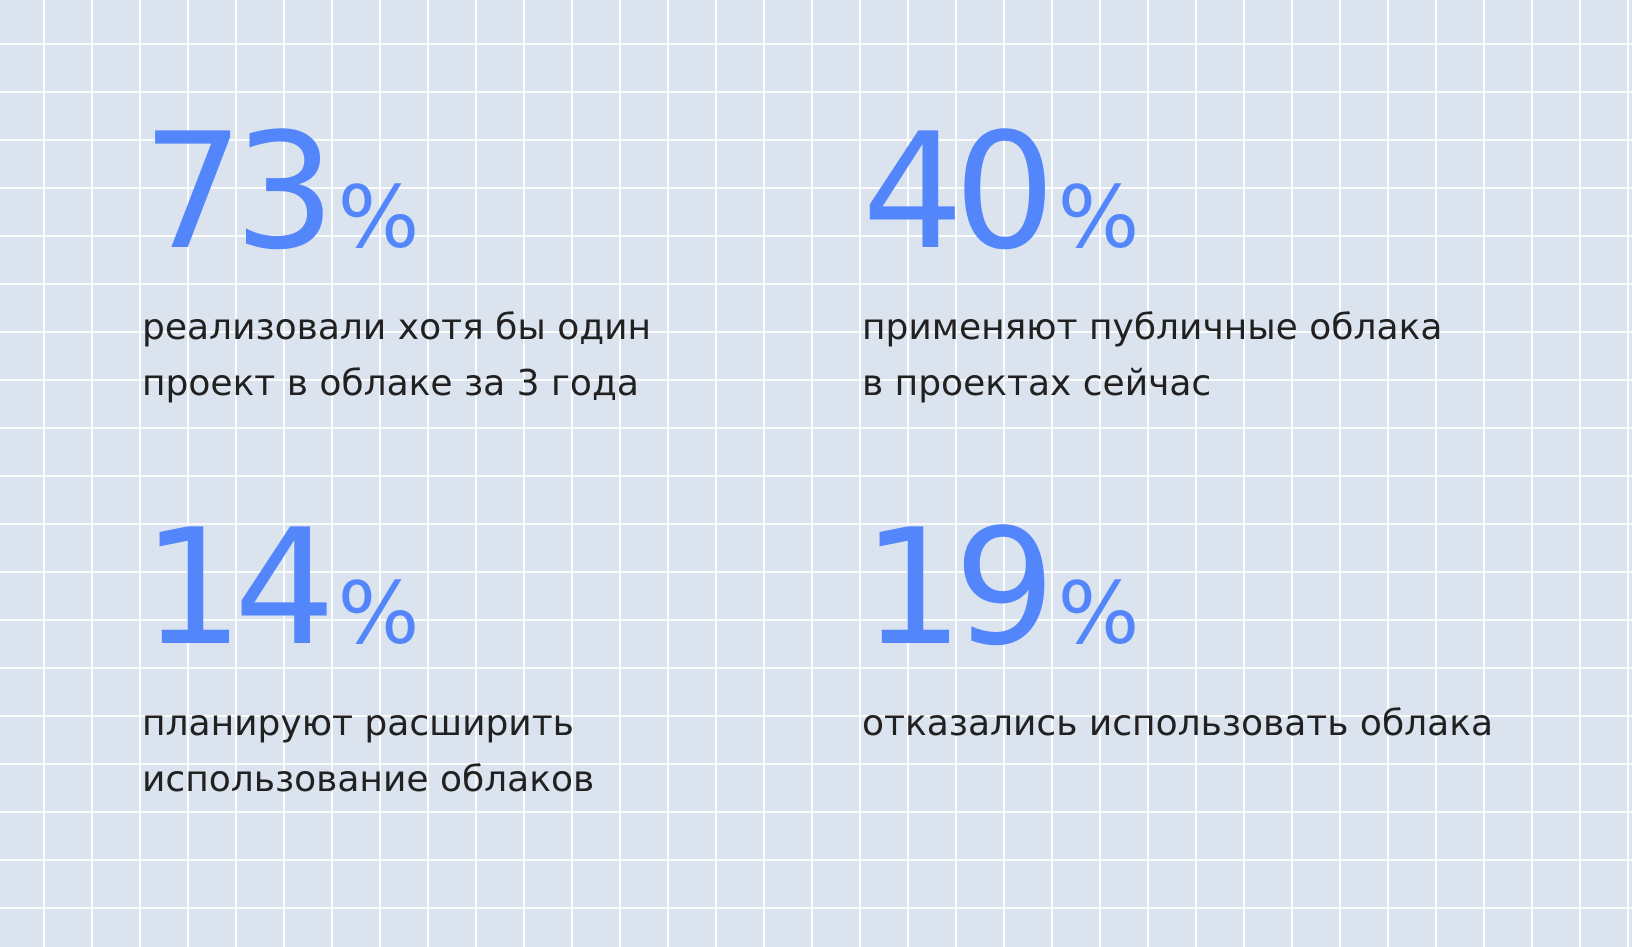 The image size is (1632, 947). I want to click on caption-line: отказались использовать облака, so click(1178, 723).